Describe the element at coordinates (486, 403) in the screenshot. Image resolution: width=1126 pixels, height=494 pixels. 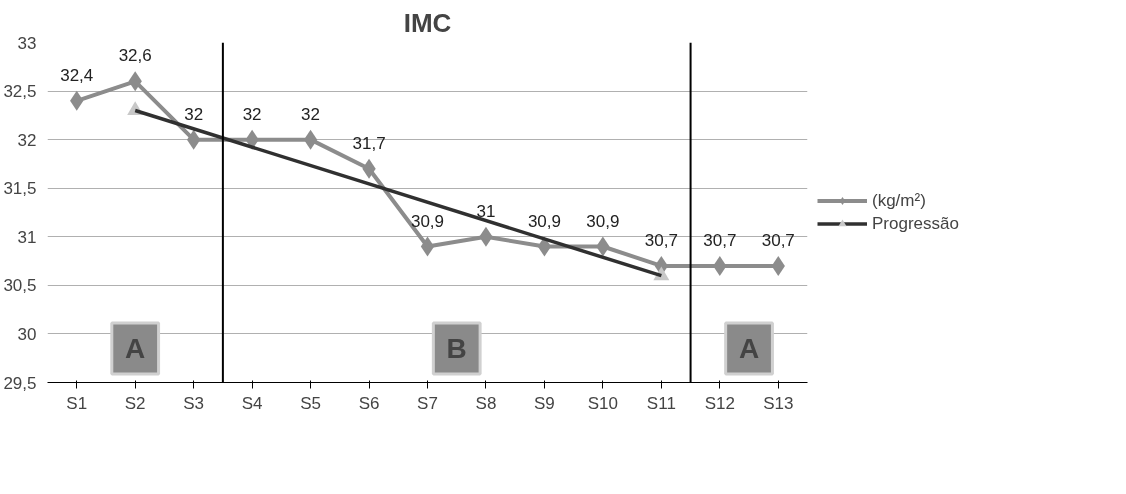
I see `x-tick-label: S8` at that location.